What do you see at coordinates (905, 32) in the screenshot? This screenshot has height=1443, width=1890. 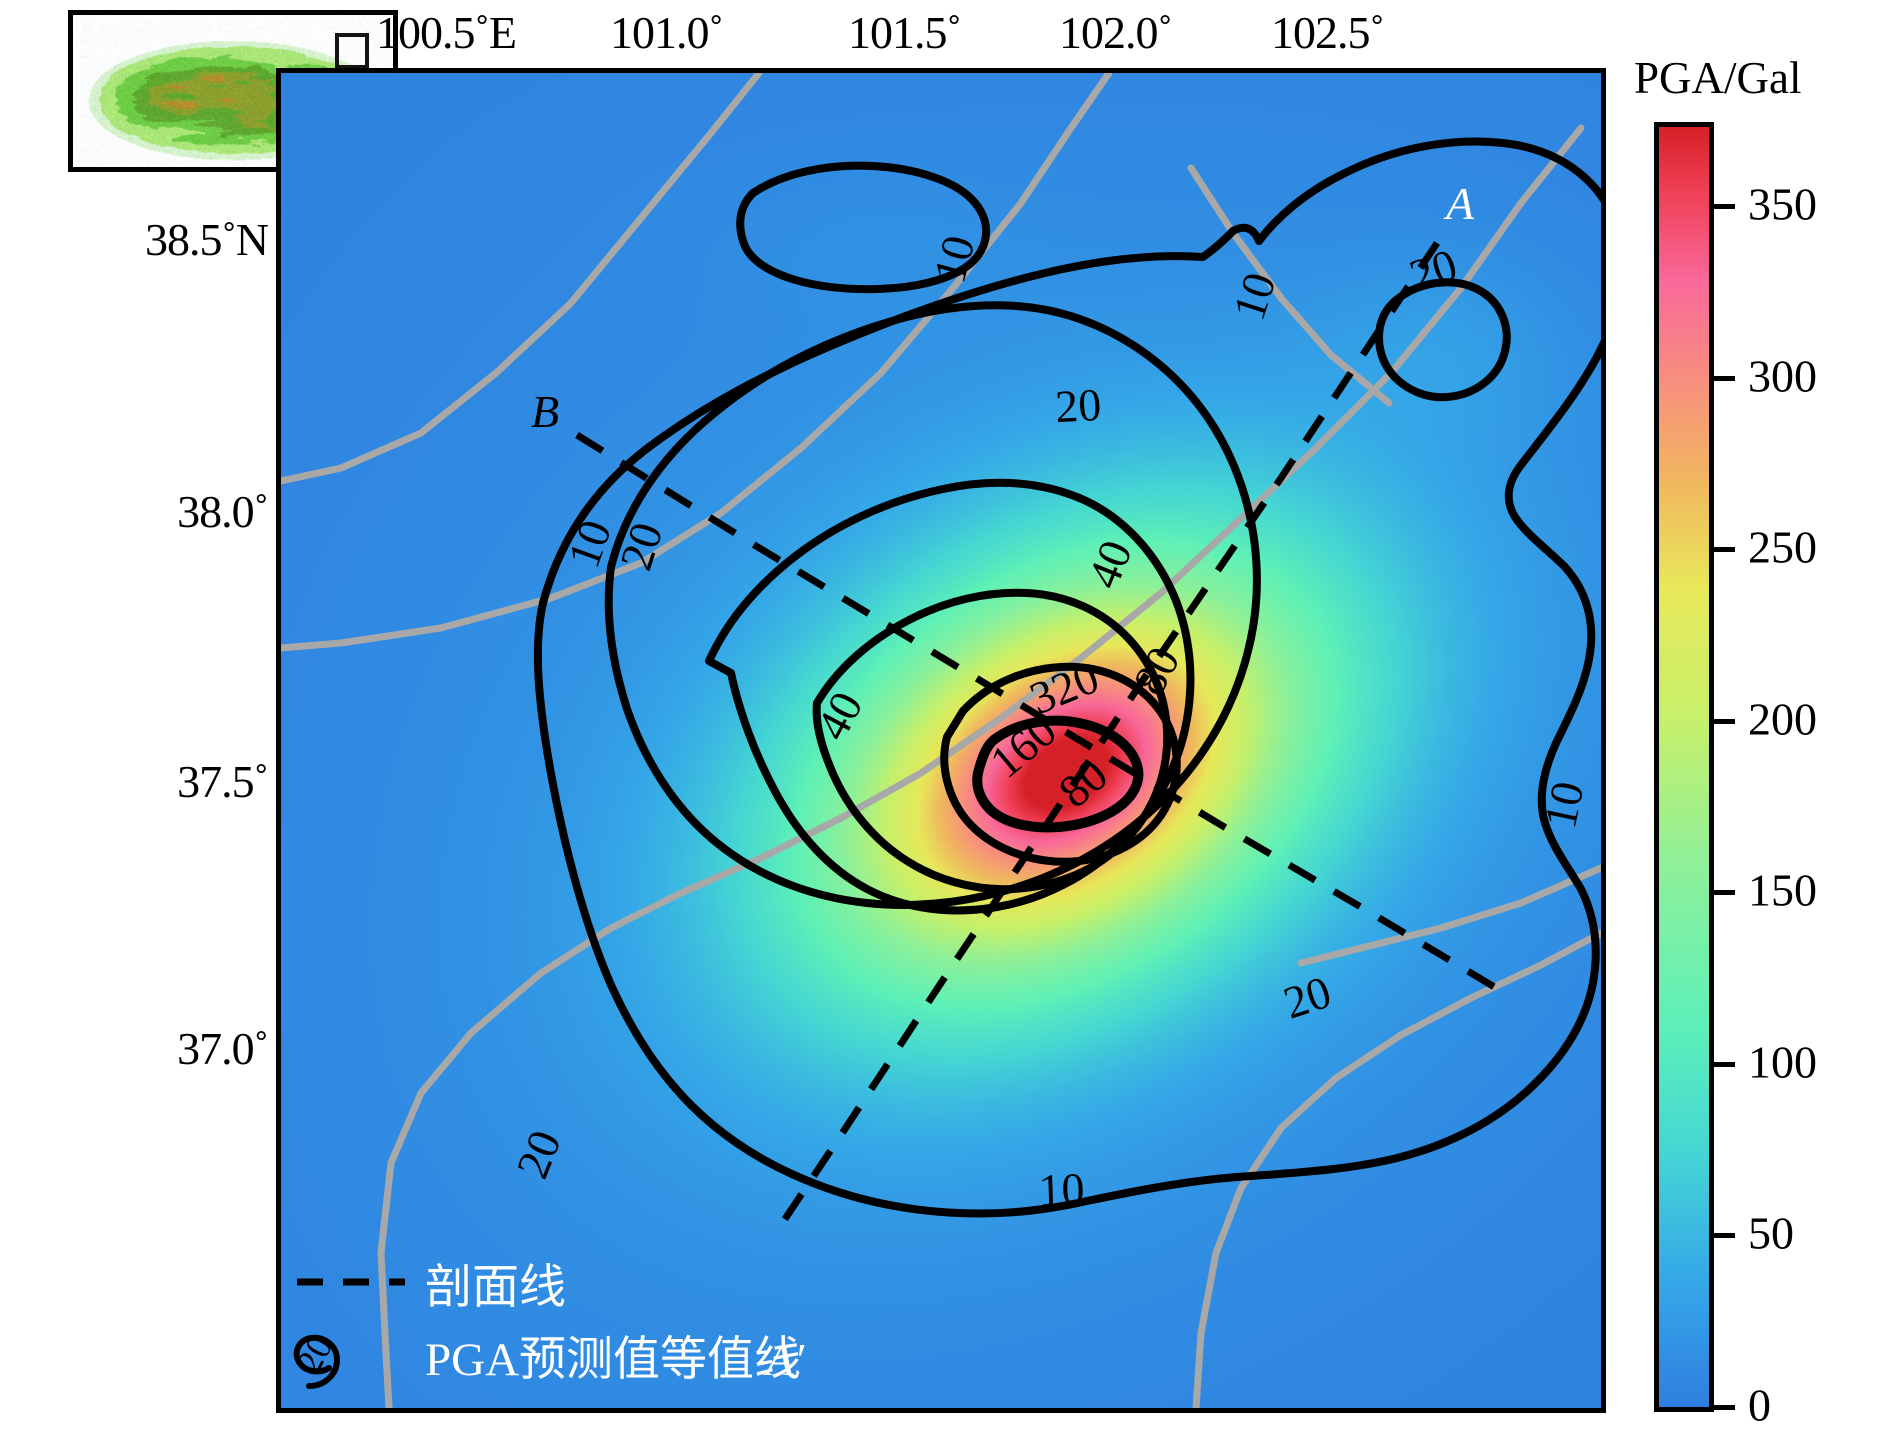 I see `x-tick-label: 101.5˚` at bounding box center [905, 32].